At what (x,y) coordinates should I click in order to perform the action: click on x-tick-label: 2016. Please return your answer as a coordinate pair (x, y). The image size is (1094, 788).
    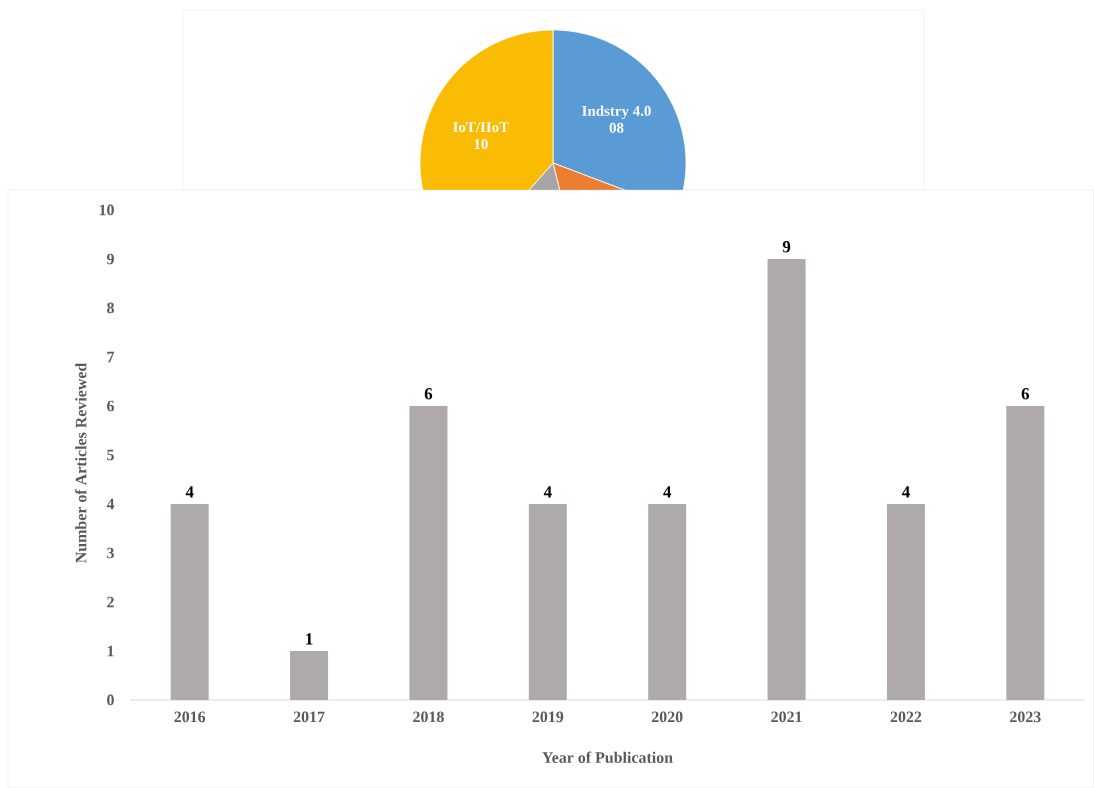
    Looking at the image, I should click on (190, 717).